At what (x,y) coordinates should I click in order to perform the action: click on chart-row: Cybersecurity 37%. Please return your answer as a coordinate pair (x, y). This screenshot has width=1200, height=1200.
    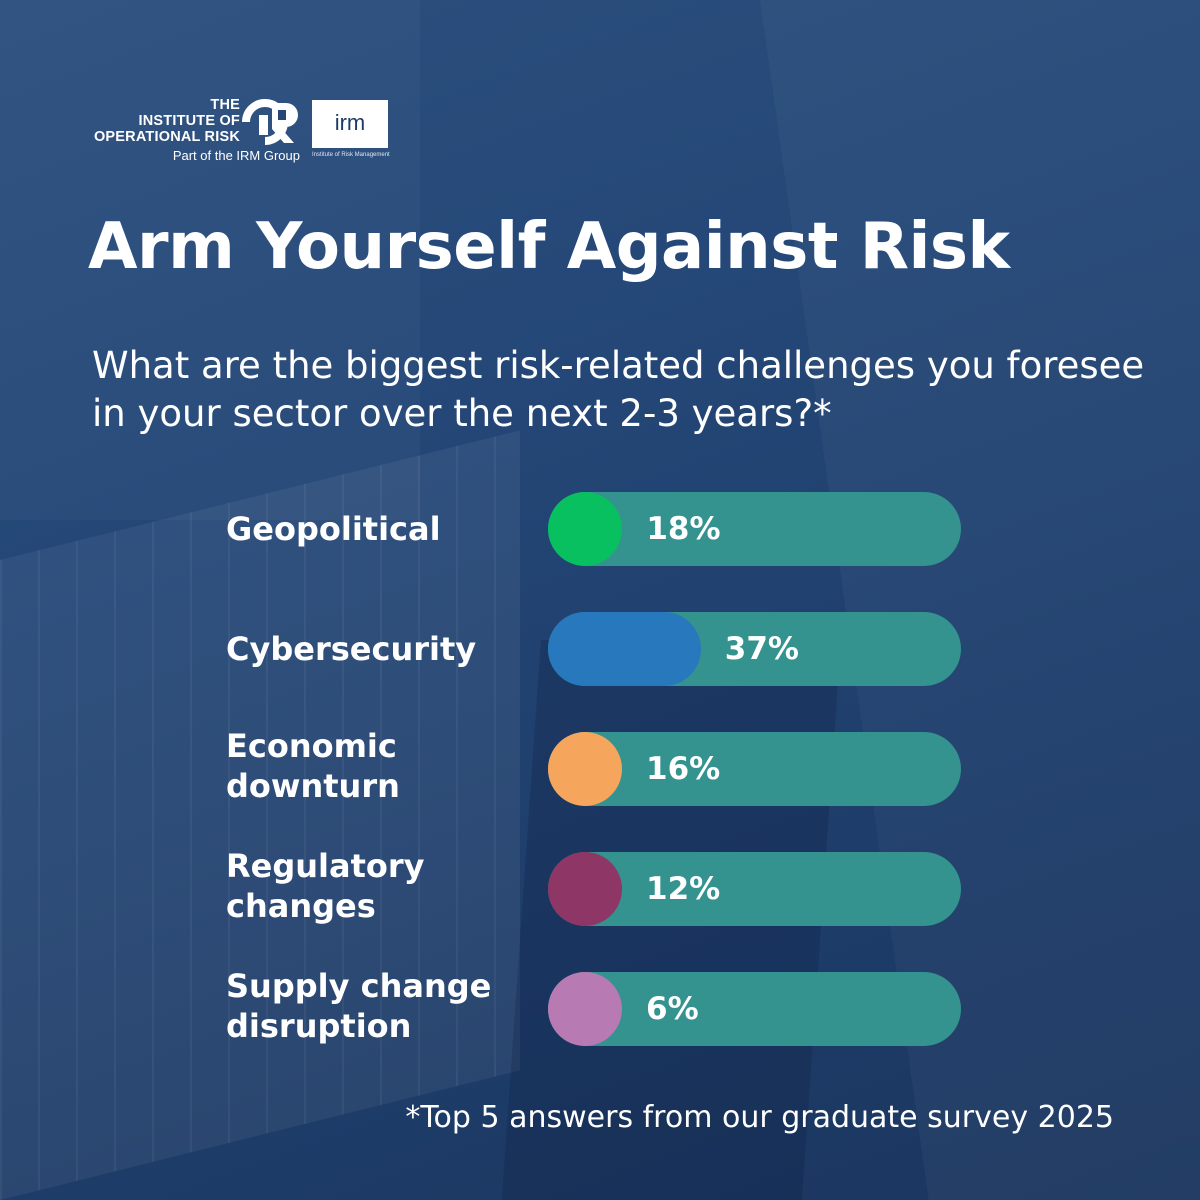
    Looking at the image, I should click on (600, 649).